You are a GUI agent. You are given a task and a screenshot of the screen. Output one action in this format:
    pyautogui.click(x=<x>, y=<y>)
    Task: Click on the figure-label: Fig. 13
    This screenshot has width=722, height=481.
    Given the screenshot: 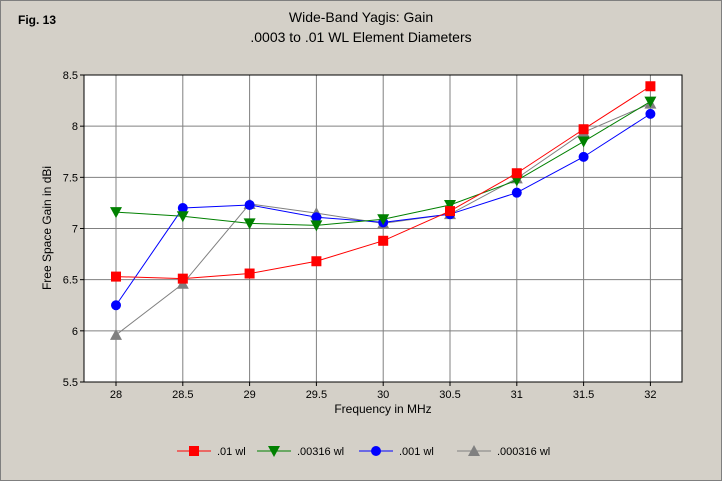 What is the action you would take?
    pyautogui.click(x=37, y=20)
    